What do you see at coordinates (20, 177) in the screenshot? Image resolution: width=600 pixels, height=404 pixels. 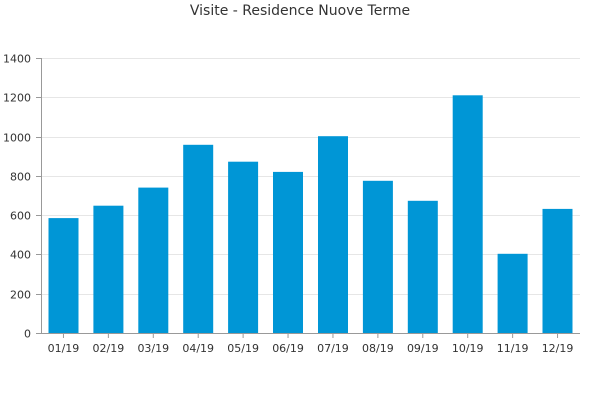 I see `y-tick-label: 800` at bounding box center [20, 177].